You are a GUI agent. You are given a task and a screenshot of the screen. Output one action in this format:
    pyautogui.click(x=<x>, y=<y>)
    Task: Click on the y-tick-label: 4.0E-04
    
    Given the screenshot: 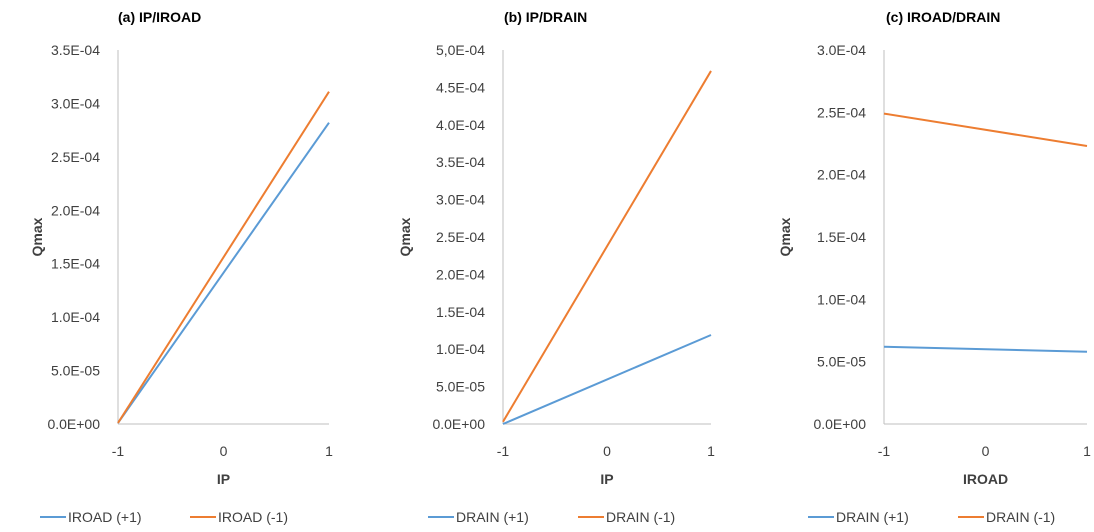 What is the action you would take?
    pyautogui.click(x=460, y=125)
    